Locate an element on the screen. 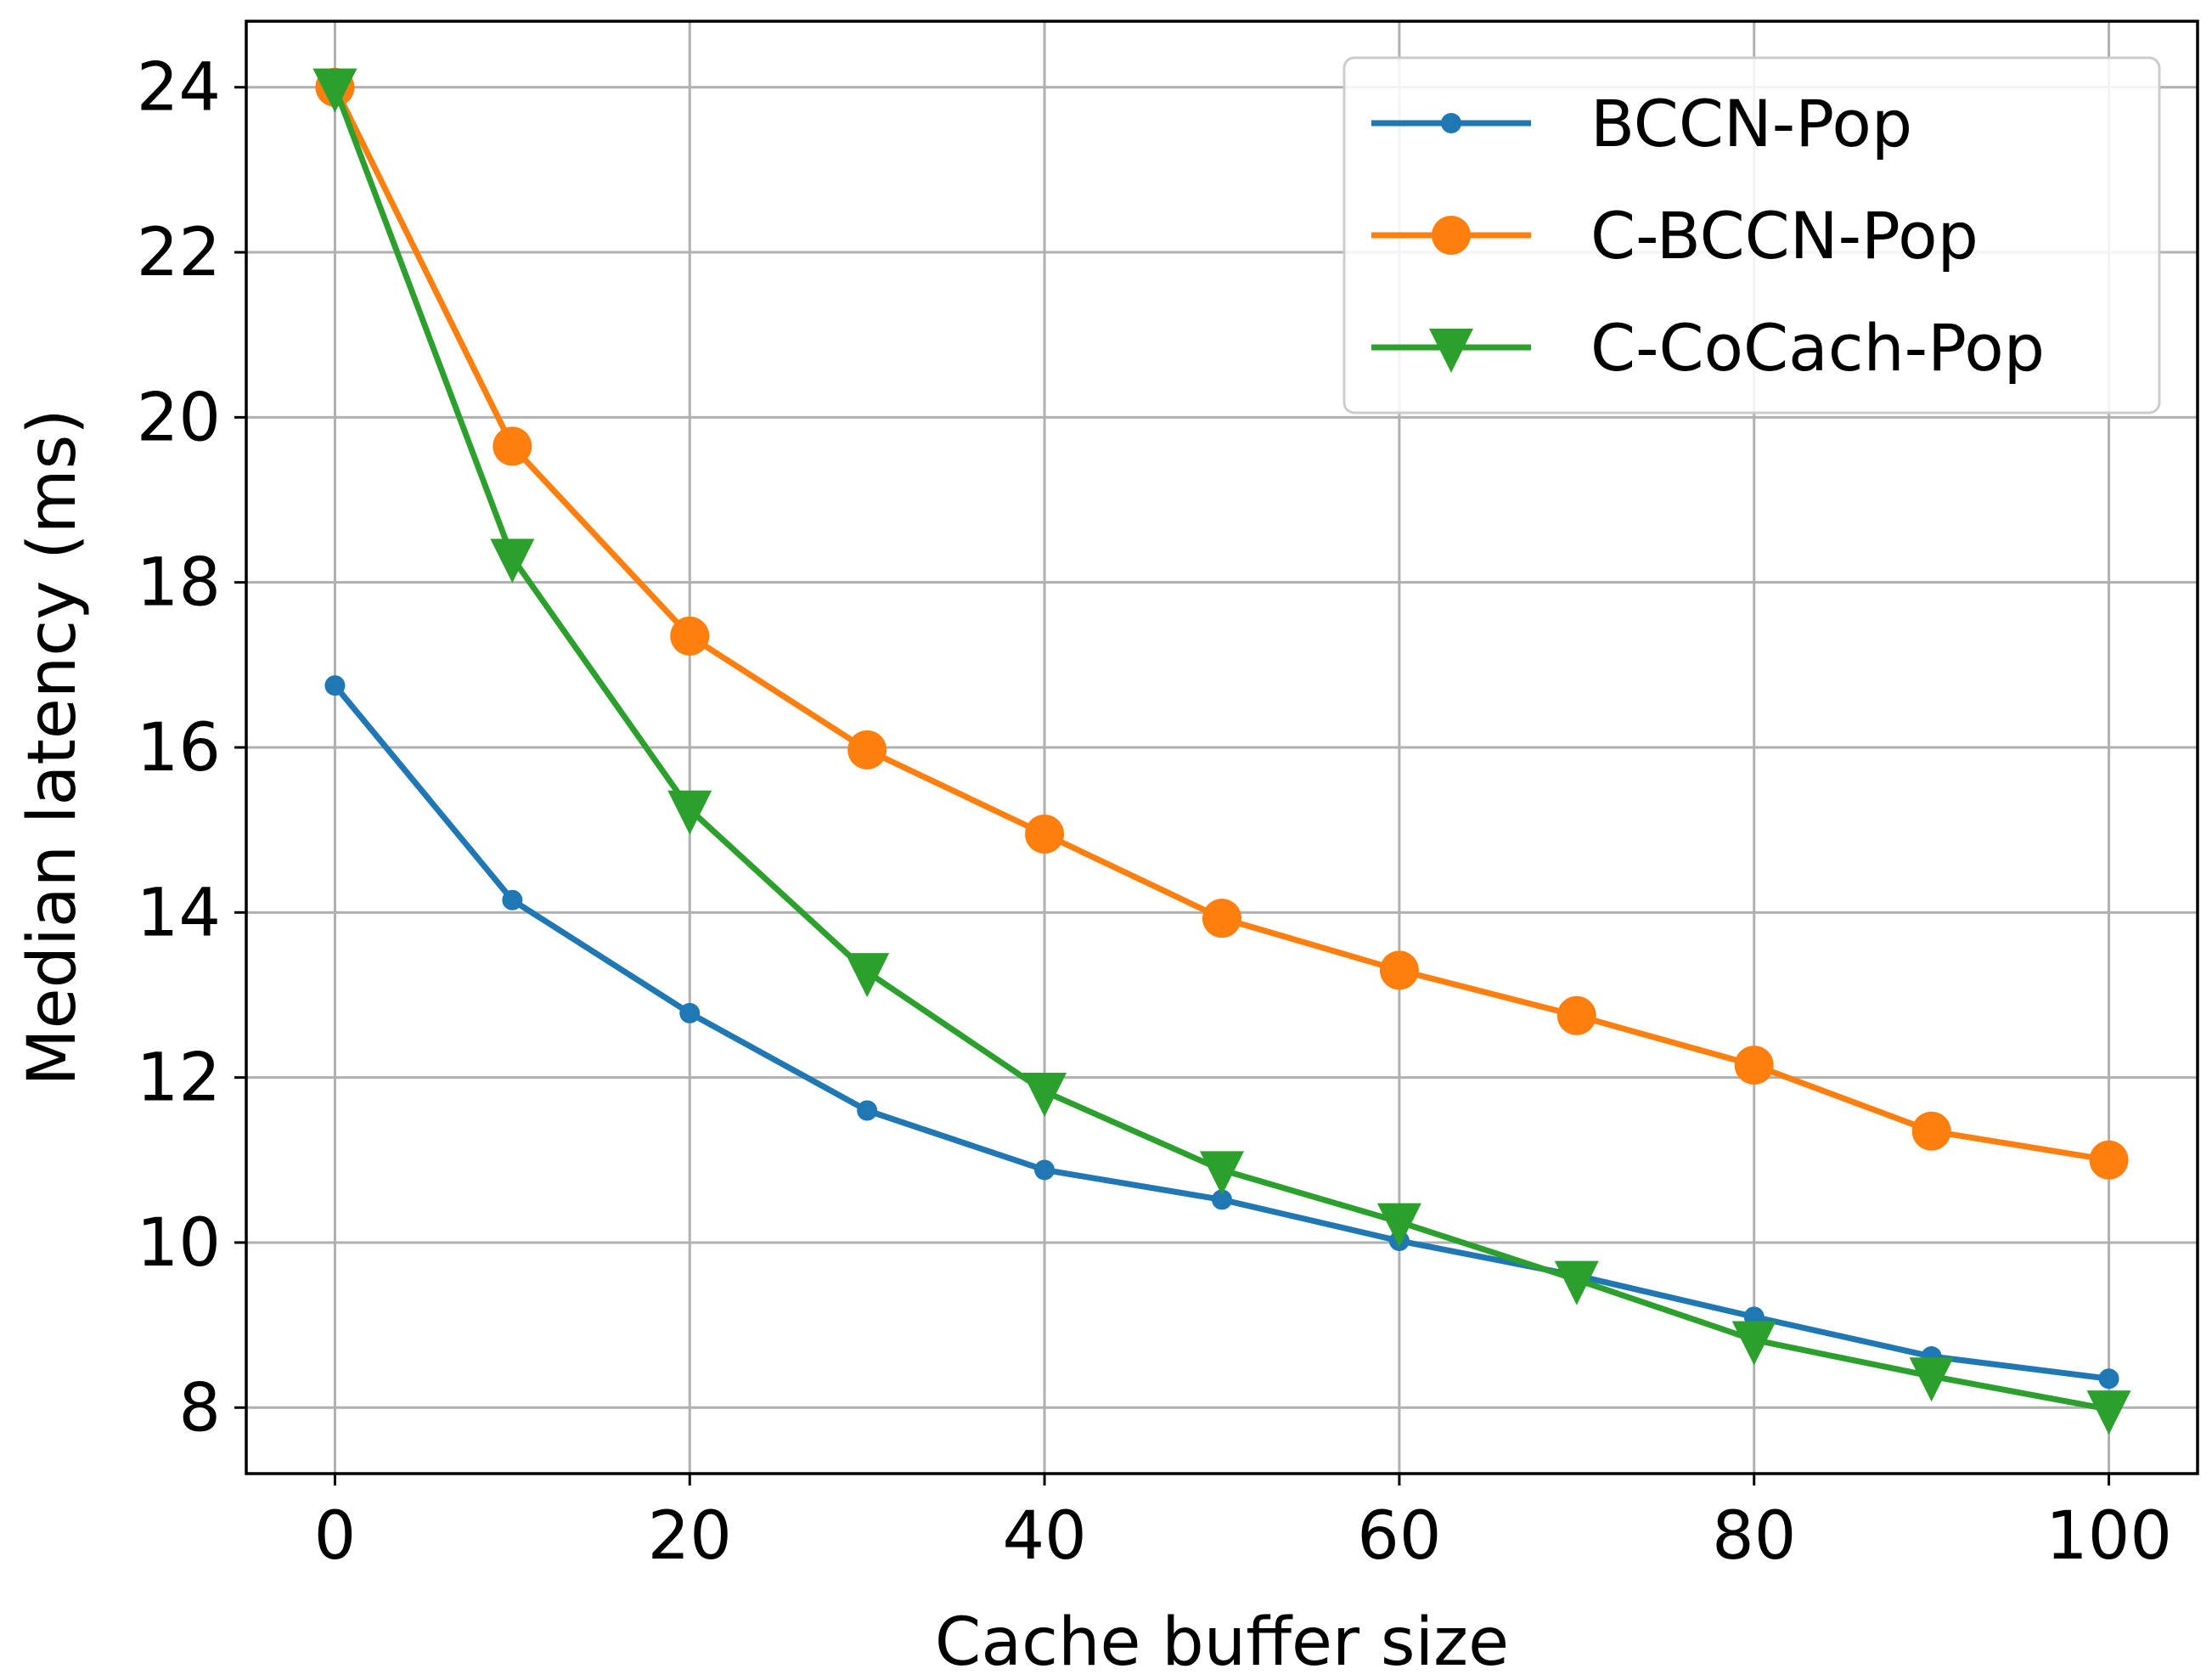 Image resolution: width=2212 pixels, height=1680 pixels. legend-marker-bccn-pop is located at coordinates (1451, 123).